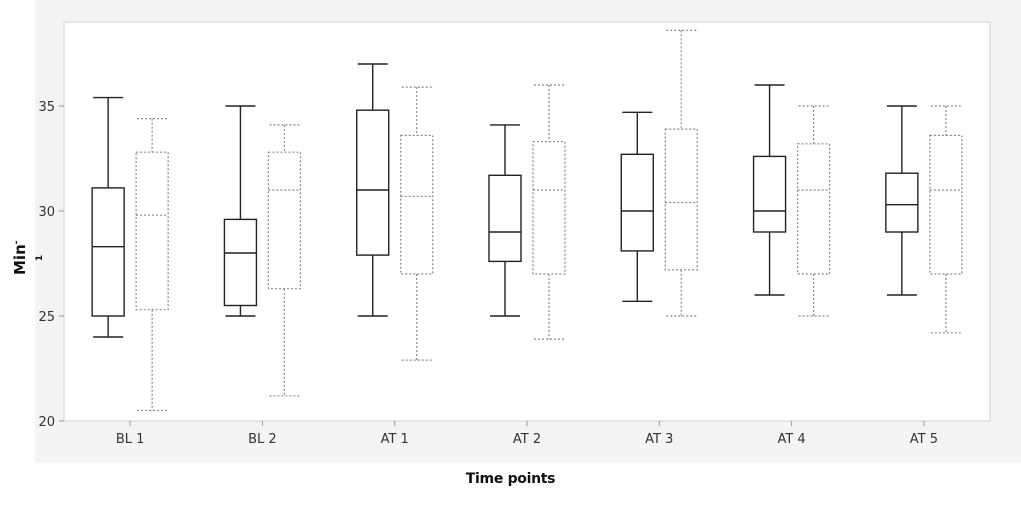 The height and width of the screenshot is (507, 1021). What do you see at coordinates (924, 439) in the screenshot?
I see `x-tick-label: AT 5` at bounding box center [924, 439].